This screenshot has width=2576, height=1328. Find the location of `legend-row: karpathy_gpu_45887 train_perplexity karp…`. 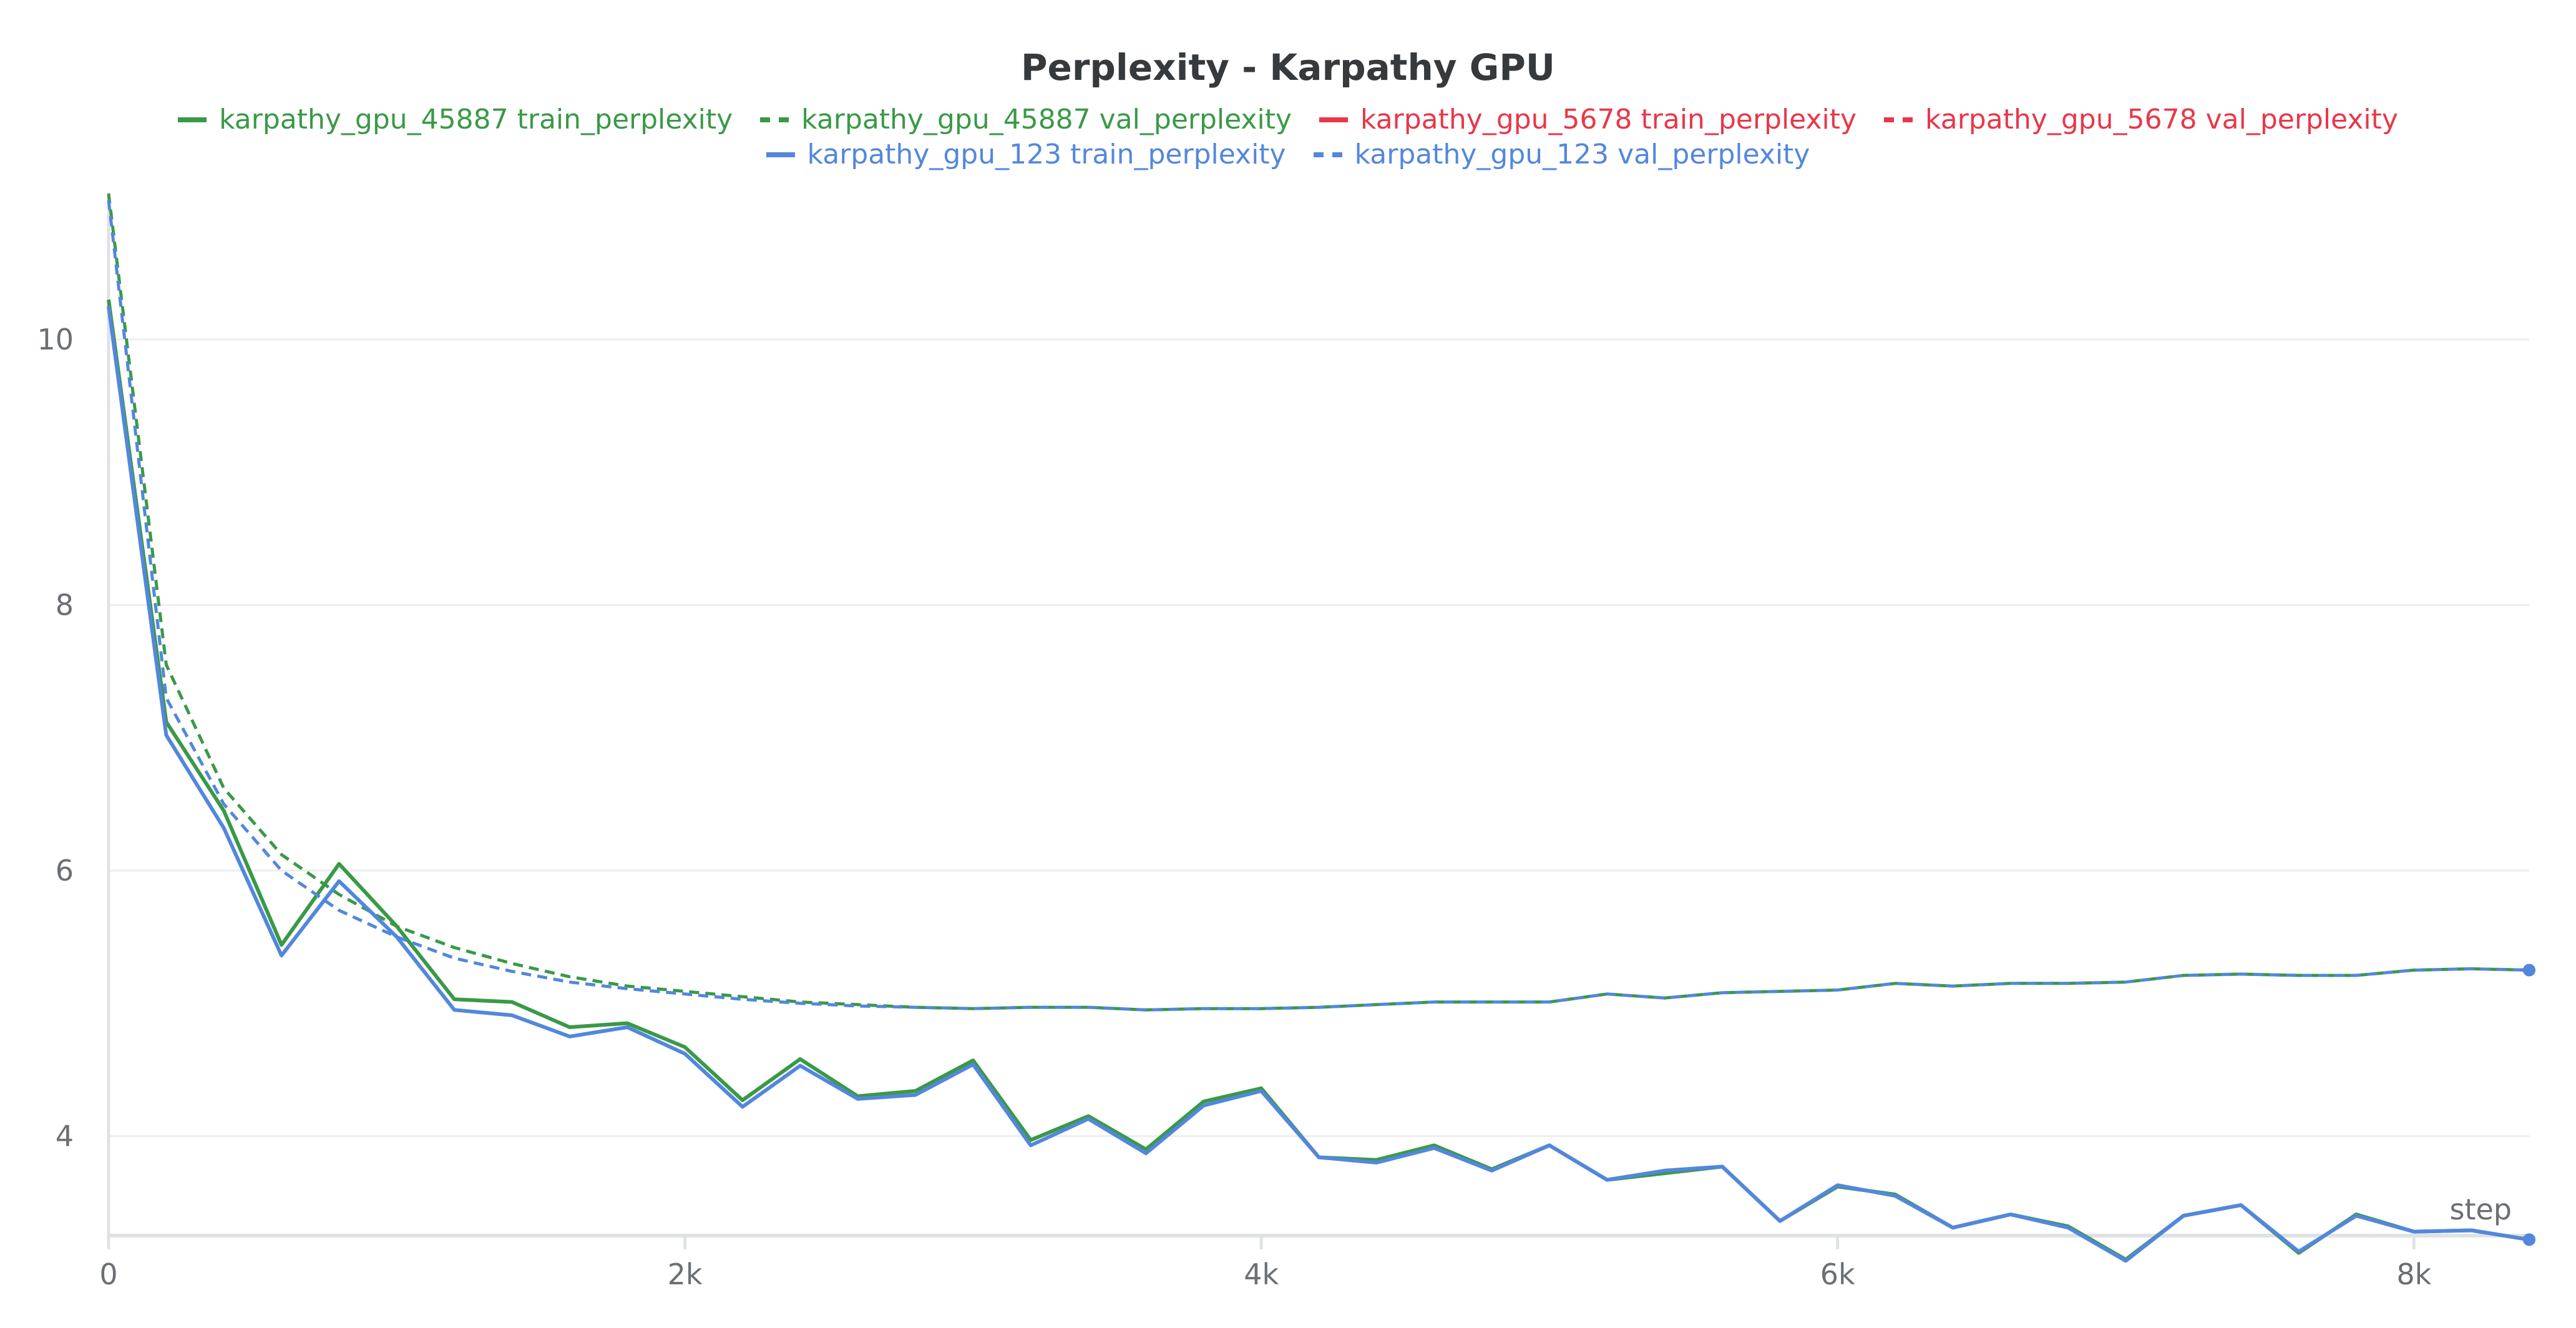

legend-row: karpathy_gpu_45887 train_perplexity karp… is located at coordinates (1288, 119).